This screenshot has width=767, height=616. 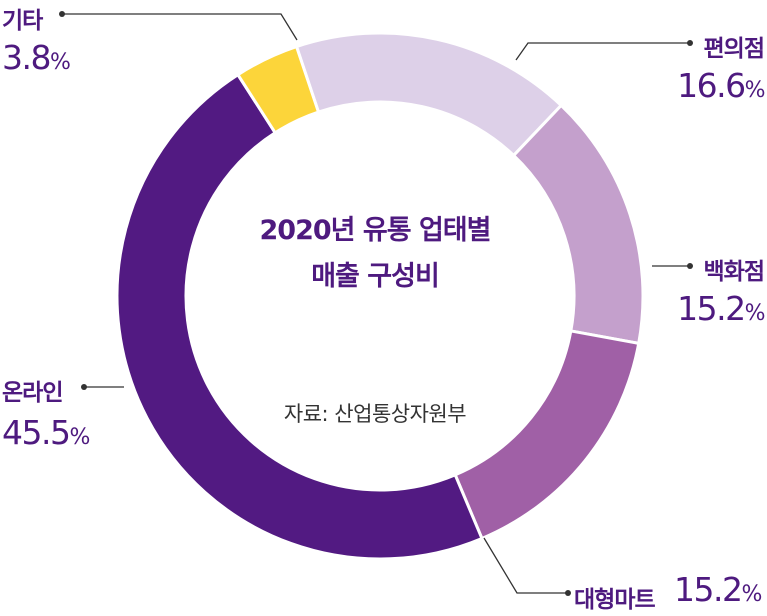 I want to click on label-name-online: 온라인, so click(x=32, y=393).